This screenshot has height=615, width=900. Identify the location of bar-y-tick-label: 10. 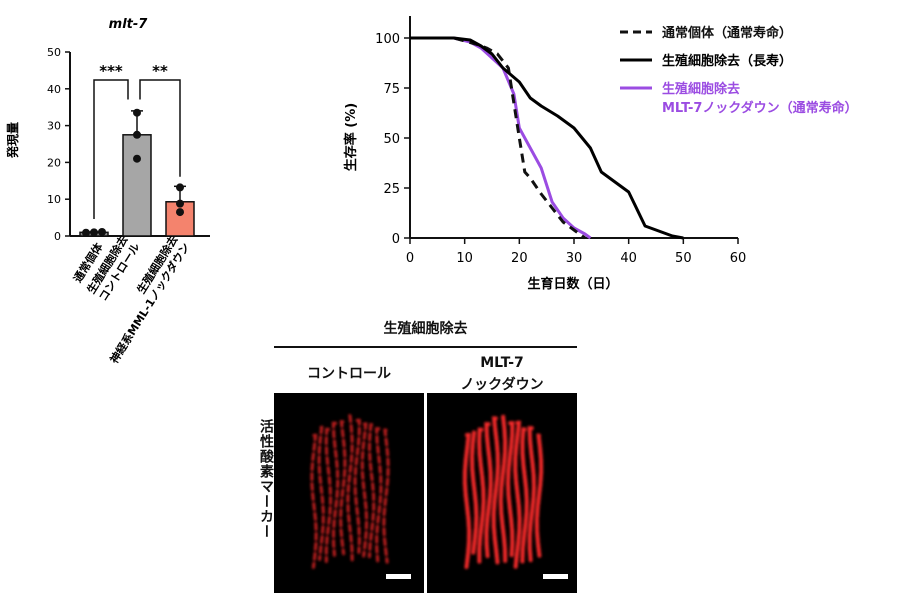
(54, 199).